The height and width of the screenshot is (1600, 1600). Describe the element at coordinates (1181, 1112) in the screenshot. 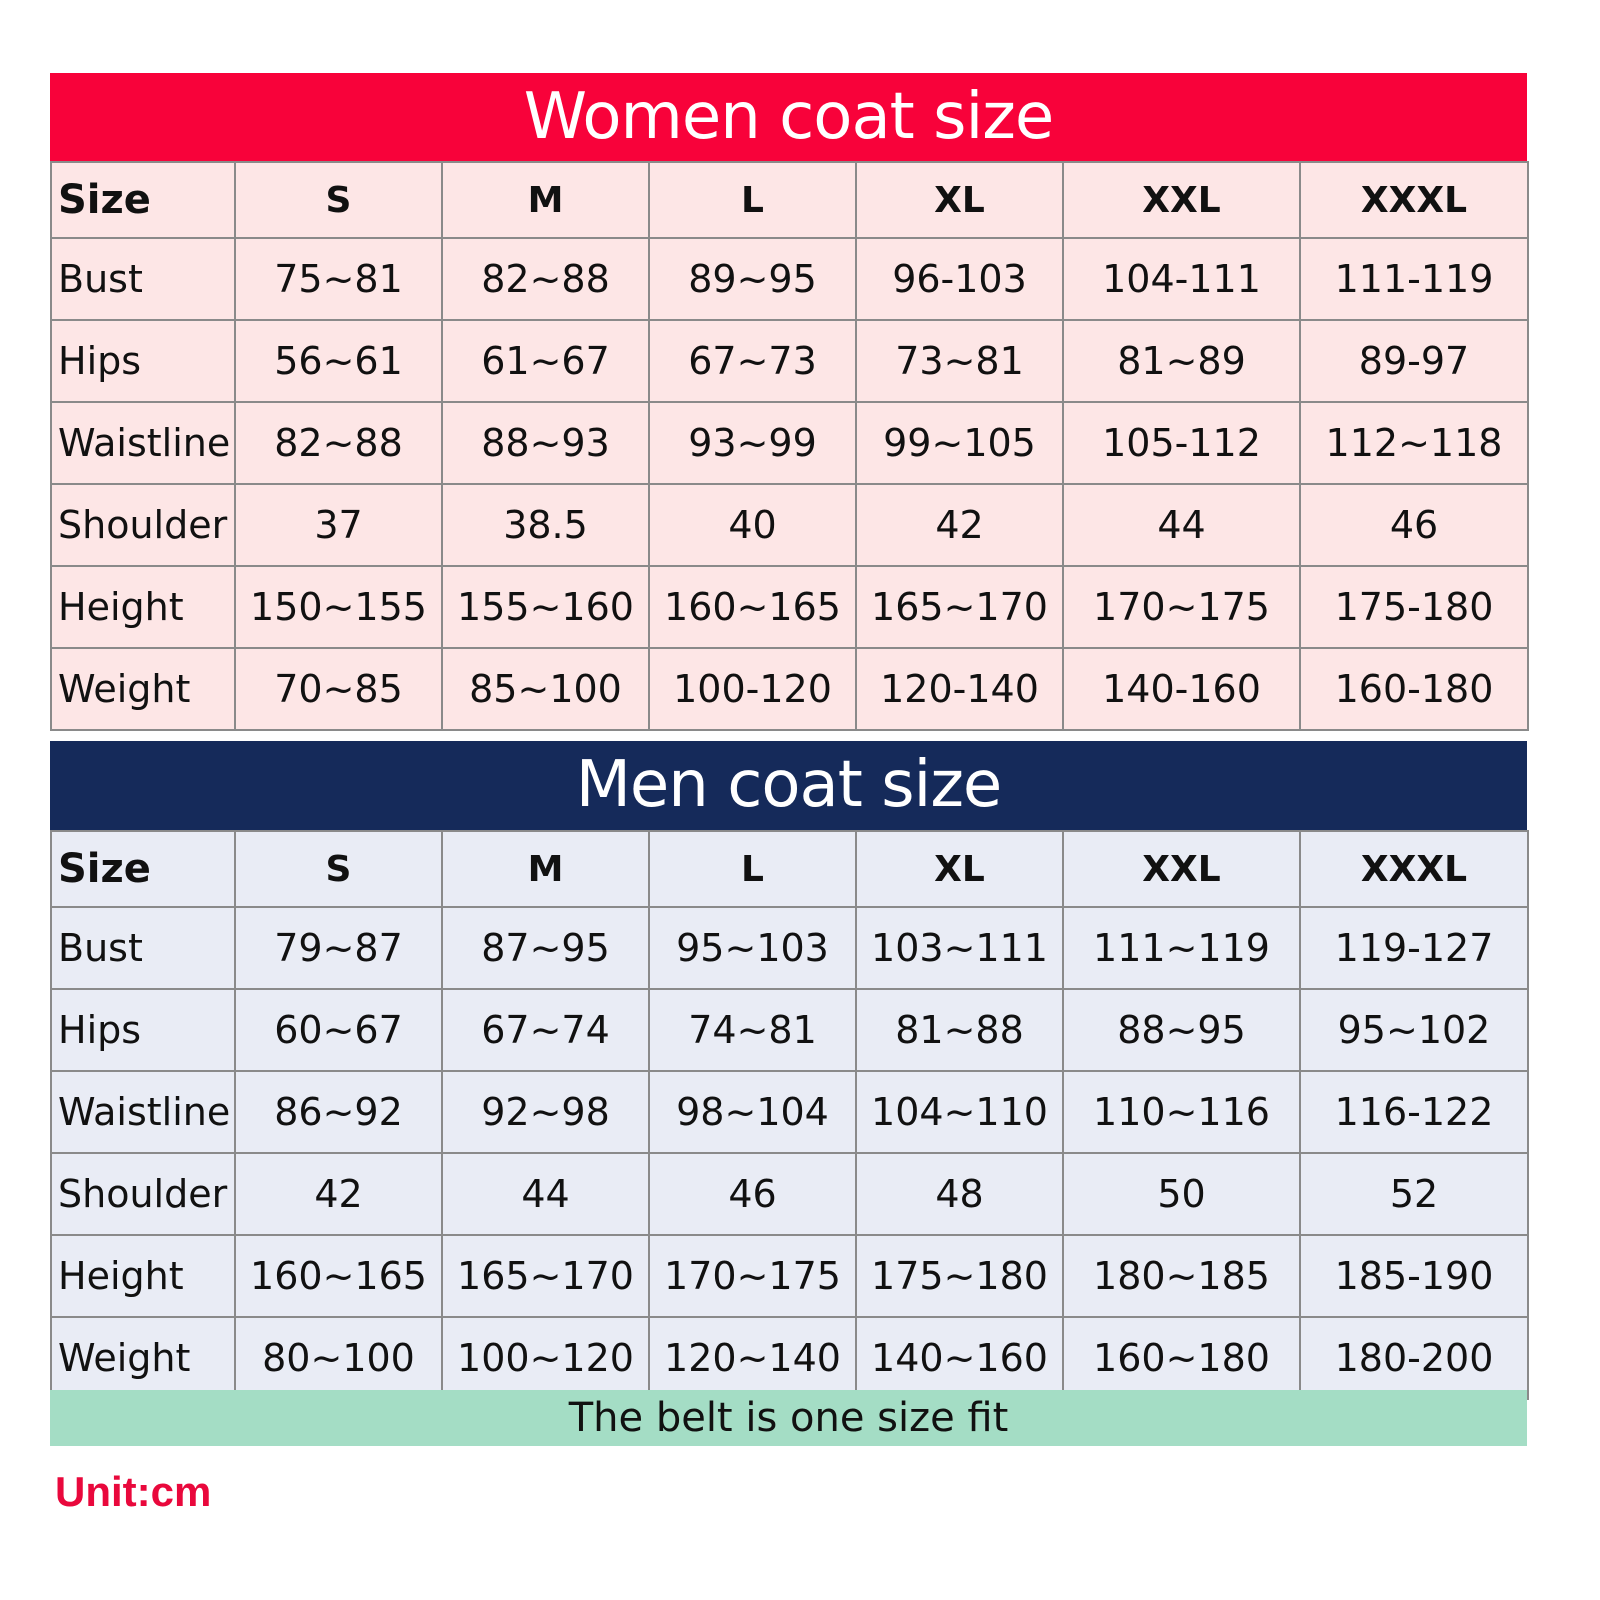

I see `table-cell: 110~116` at that location.